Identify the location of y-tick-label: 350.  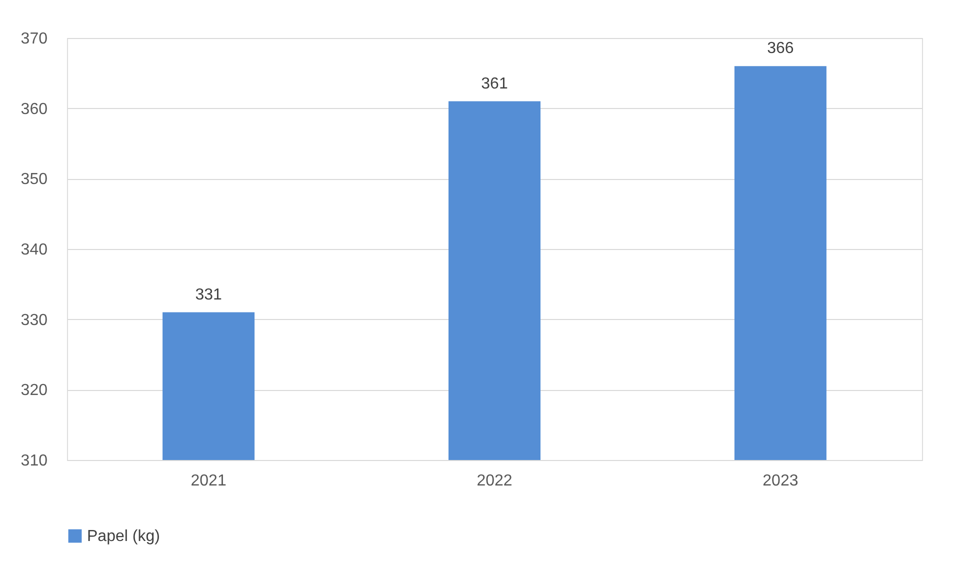
(34, 179).